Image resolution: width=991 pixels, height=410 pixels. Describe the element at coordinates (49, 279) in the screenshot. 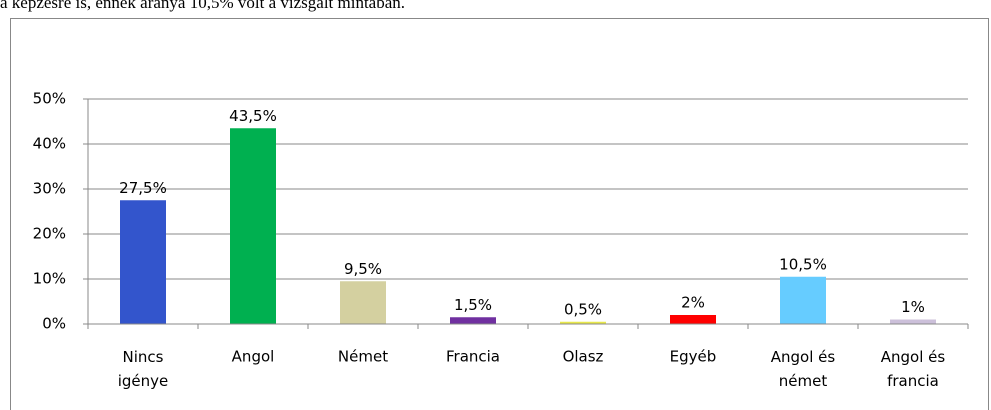

I see `y-tick-label: 10%` at that location.